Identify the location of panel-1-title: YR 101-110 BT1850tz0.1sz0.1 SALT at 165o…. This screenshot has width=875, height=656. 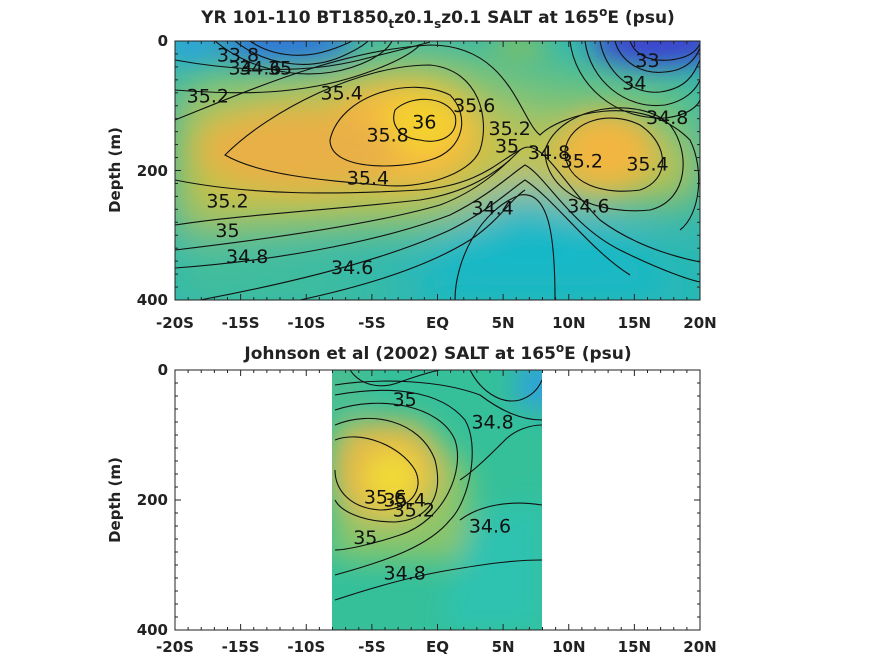
(437, 18).